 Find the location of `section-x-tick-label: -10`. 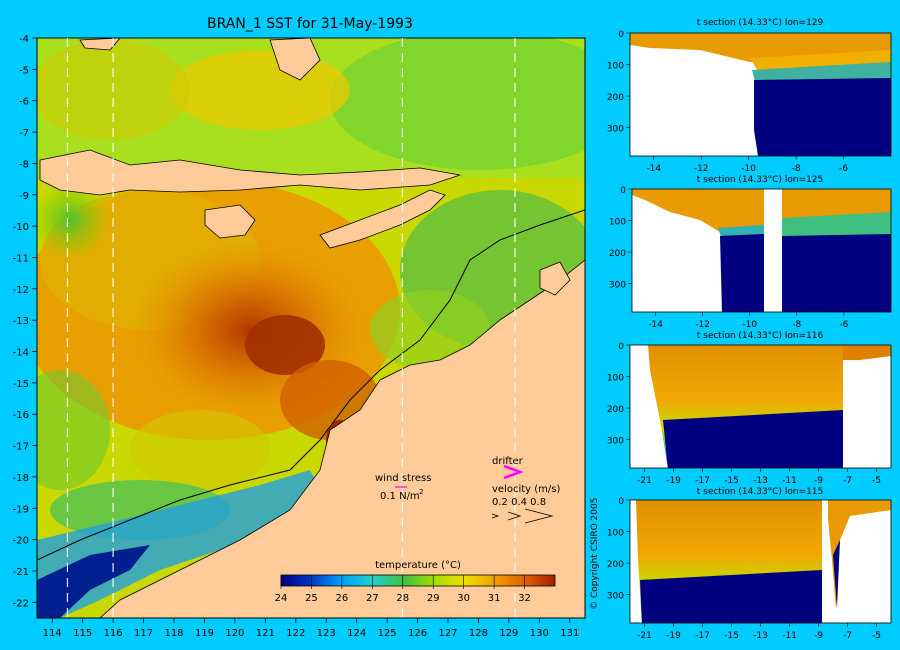

section-x-tick-label: -10 is located at coordinates (749, 325).